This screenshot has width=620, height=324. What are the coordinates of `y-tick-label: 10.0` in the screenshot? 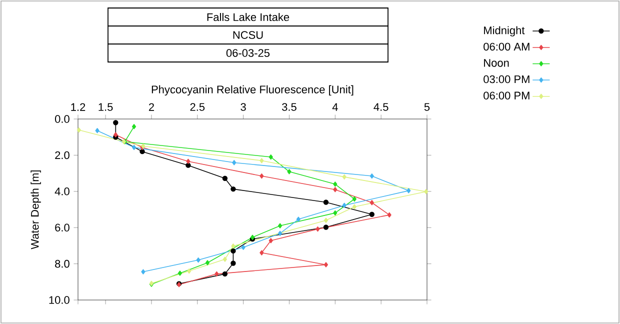 It's located at (59, 300).